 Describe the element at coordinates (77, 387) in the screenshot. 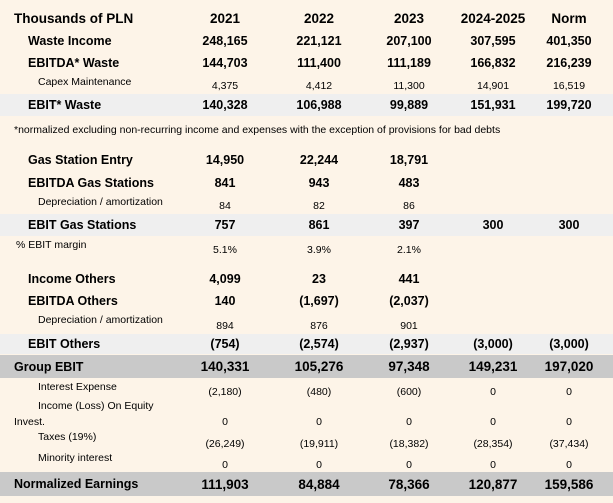

I see `row-label: Interest Expense` at that location.